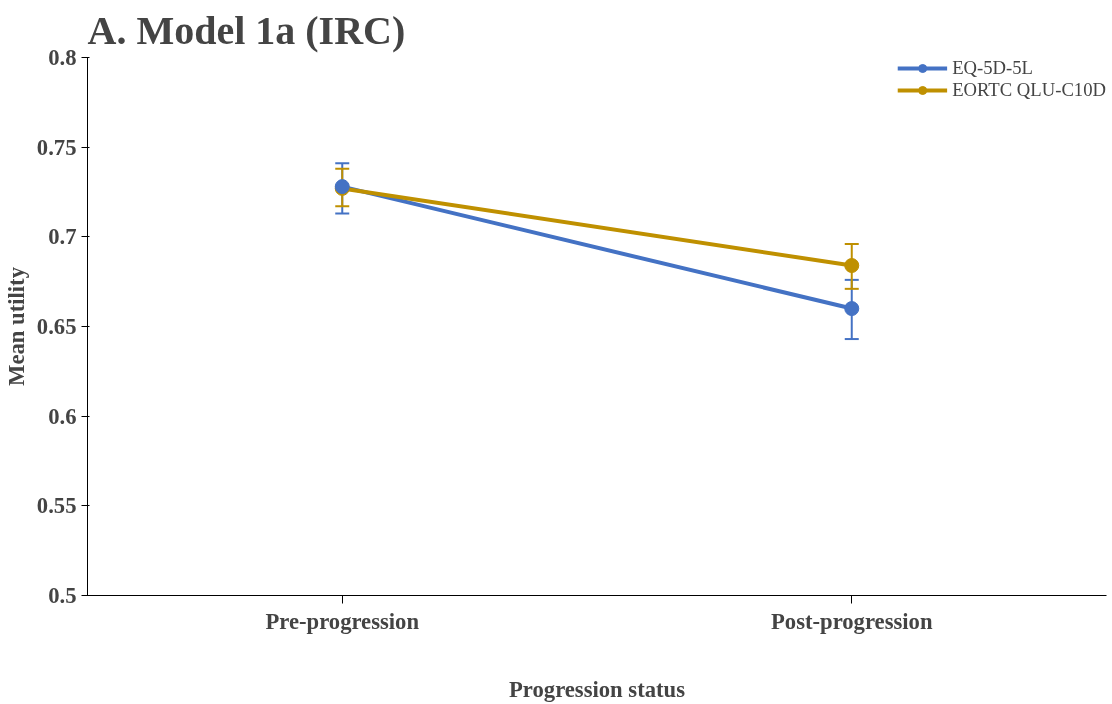 The width and height of the screenshot is (1112, 704). What do you see at coordinates (246, 30) in the screenshot?
I see `chart-title: A. Model 1a (IRC)` at bounding box center [246, 30].